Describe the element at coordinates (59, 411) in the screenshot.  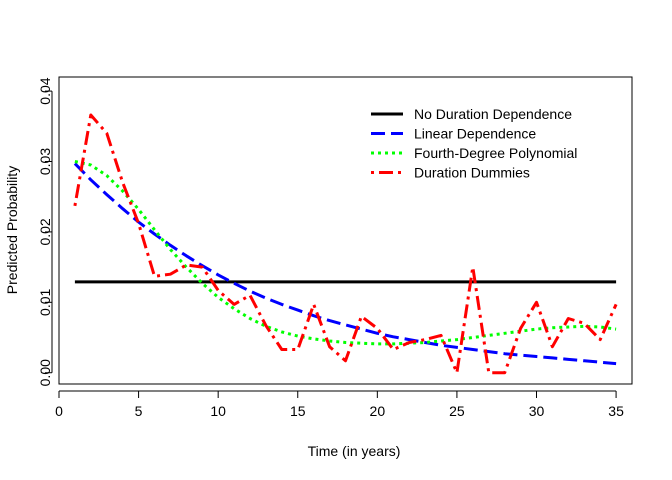
I see `x-tick-label: 0` at that location.